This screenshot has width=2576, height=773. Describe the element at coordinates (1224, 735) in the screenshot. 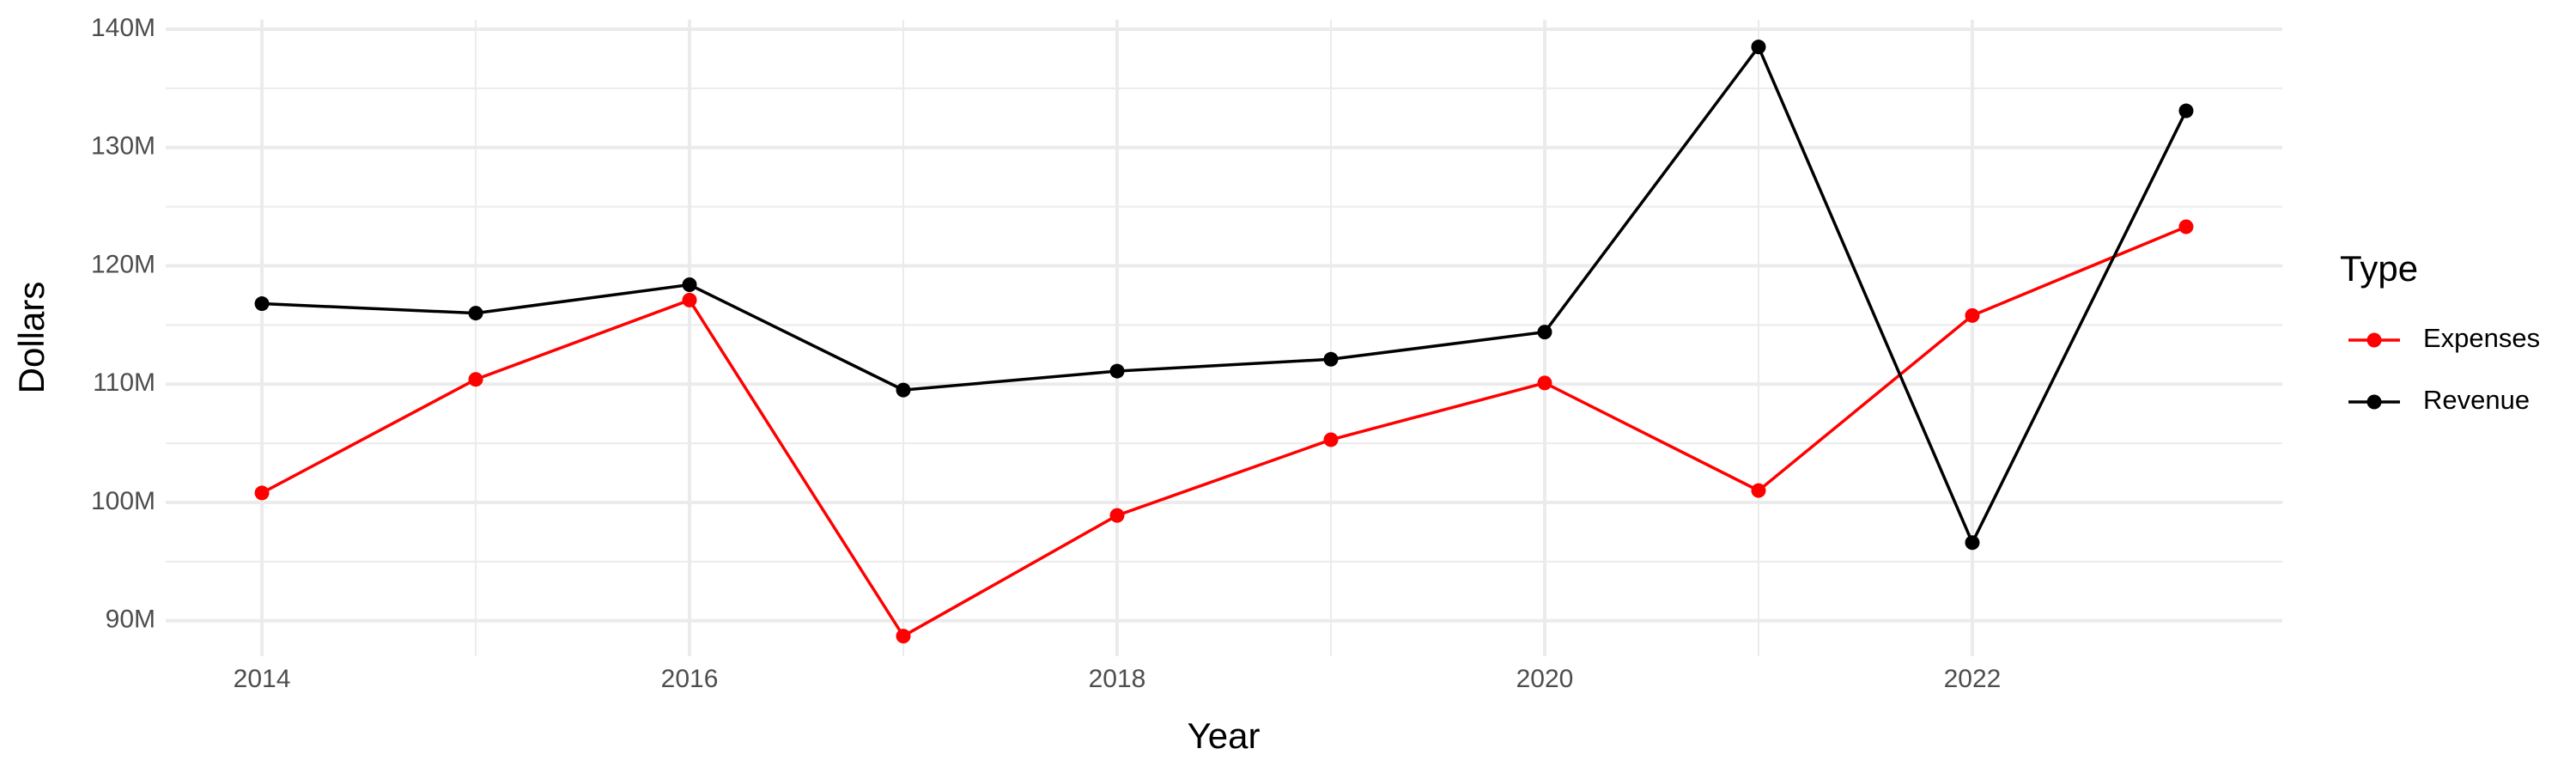

I see `x-axis-title: Year` at that location.